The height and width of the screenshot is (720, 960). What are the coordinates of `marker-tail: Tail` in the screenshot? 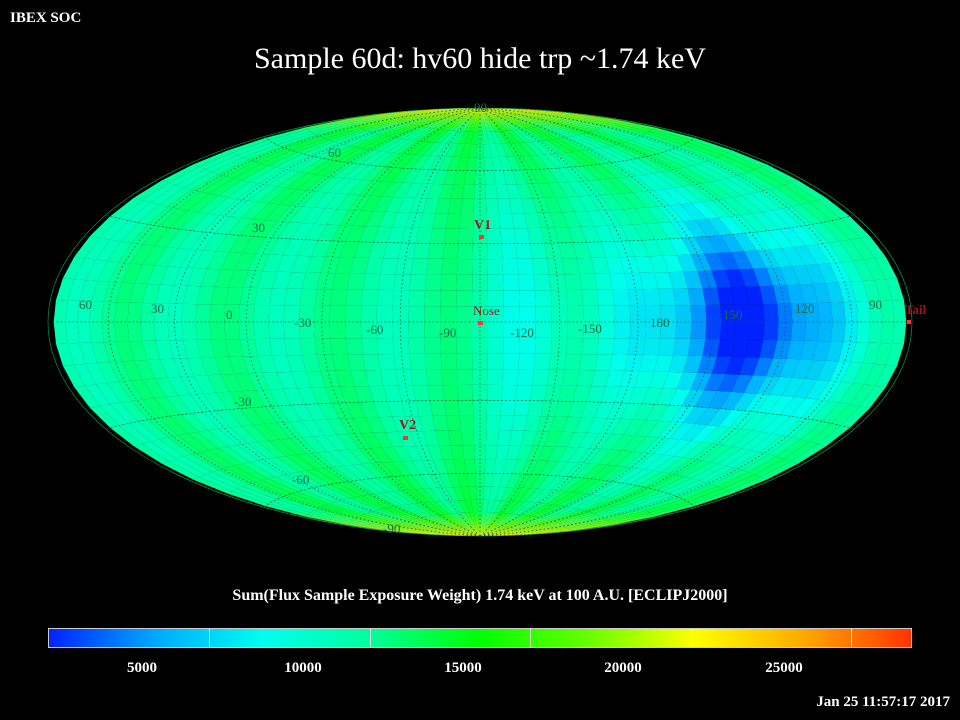 It's located at (916, 313).